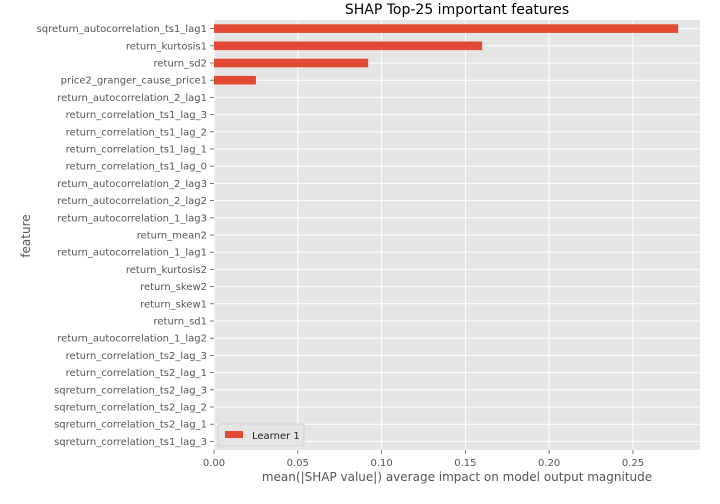 This screenshot has width=720, height=504. I want to click on y-tick-label: sqreturn_correlation_ts1_lag_3, so click(130, 442).